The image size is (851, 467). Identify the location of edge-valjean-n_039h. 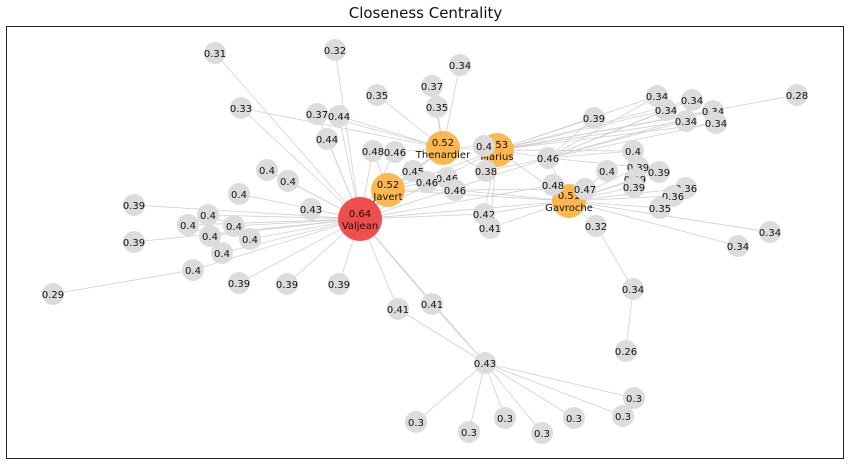
(299, 251).